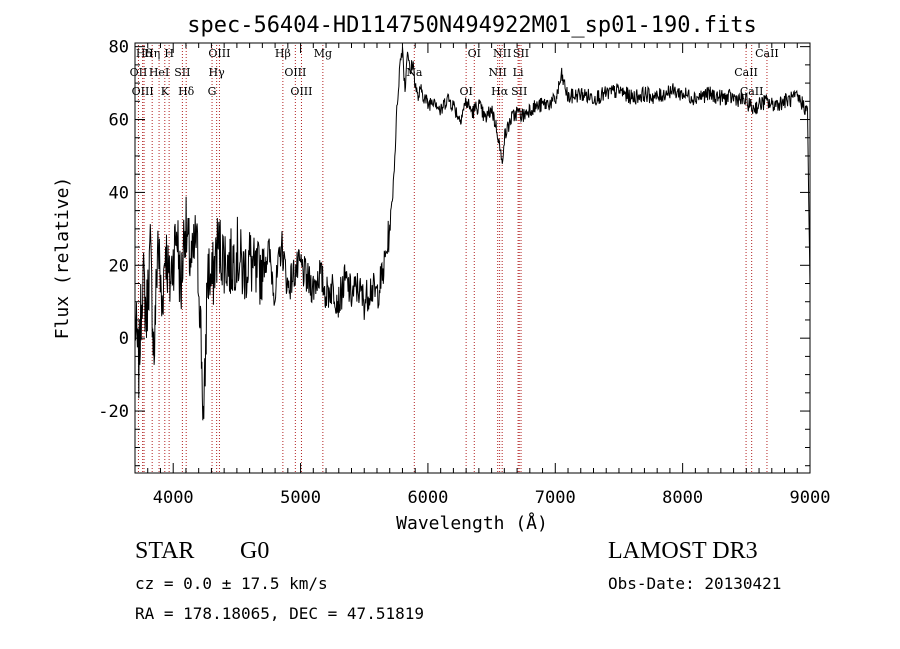 The width and height of the screenshot is (900, 649). Describe the element at coordinates (124, 339) in the screenshot. I see `y-tick-label: 0` at that location.